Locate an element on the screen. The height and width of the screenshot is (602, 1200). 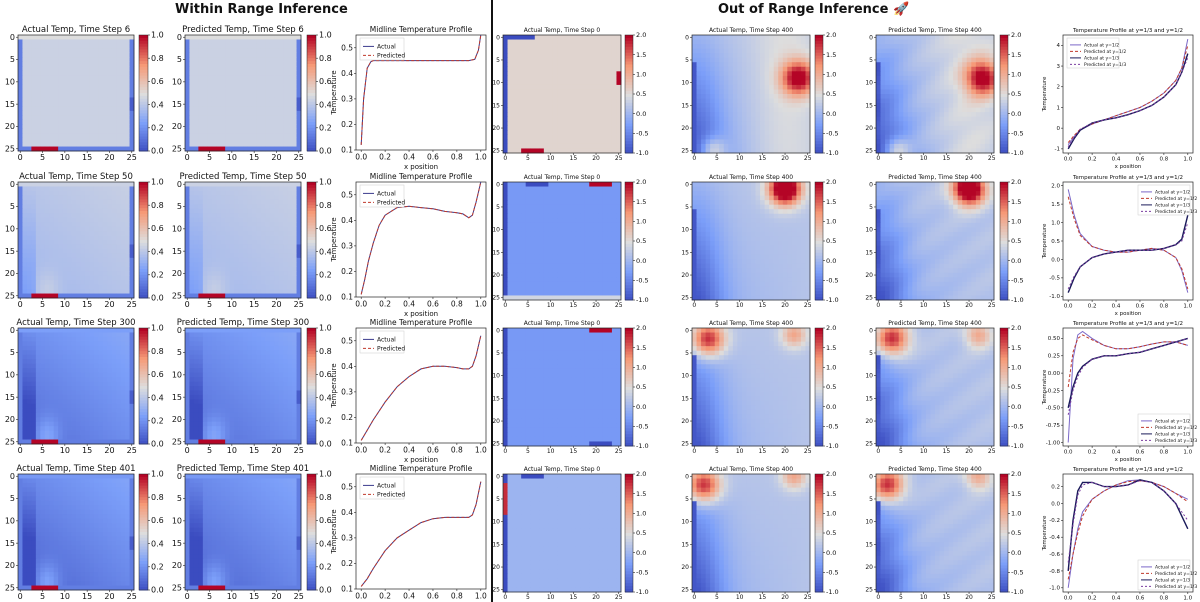
heatmap-title: Predicted Temp, Time Step 300 is located at coordinates (243, 323).